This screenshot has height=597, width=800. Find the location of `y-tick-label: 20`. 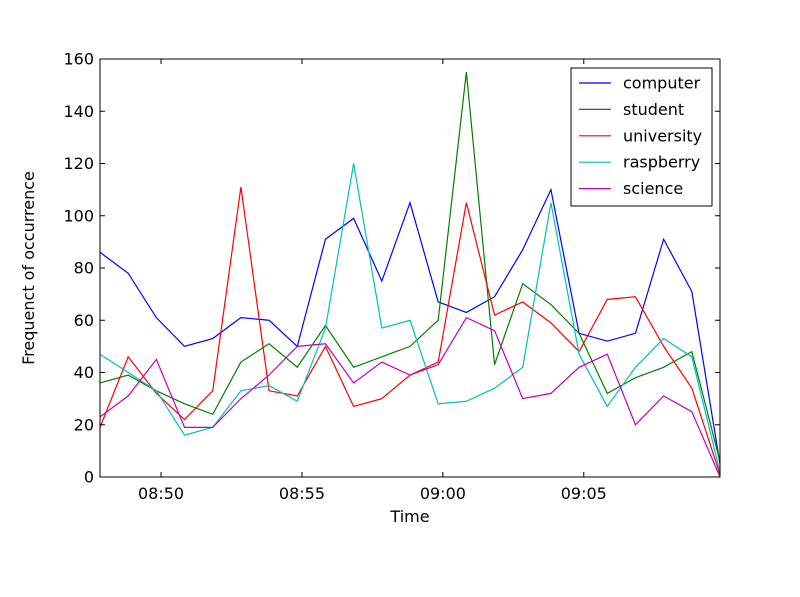

y-tick-label: 20 is located at coordinates (84, 424).